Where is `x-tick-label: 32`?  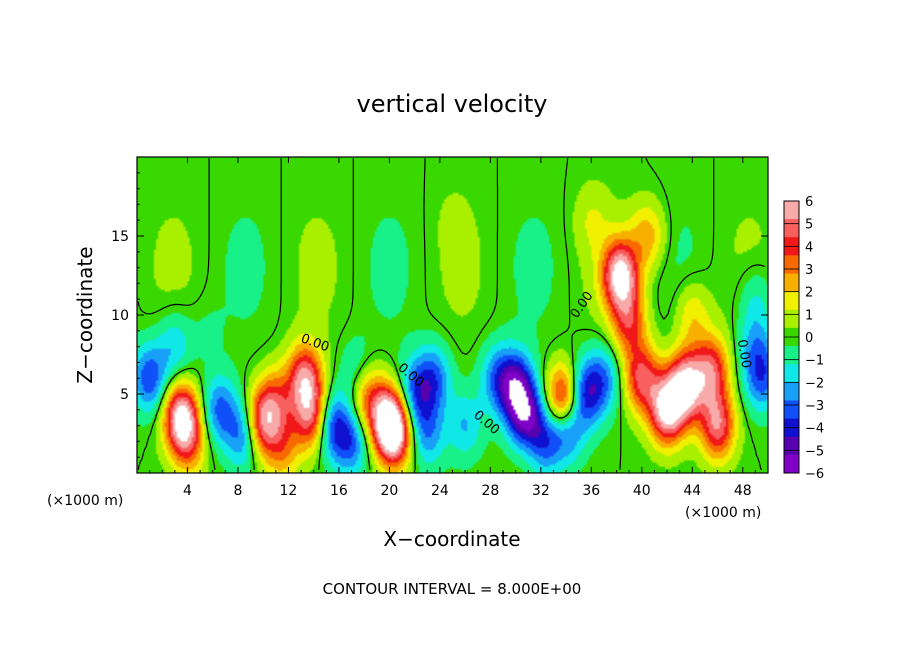
x-tick-label: 32 is located at coordinates (541, 491).